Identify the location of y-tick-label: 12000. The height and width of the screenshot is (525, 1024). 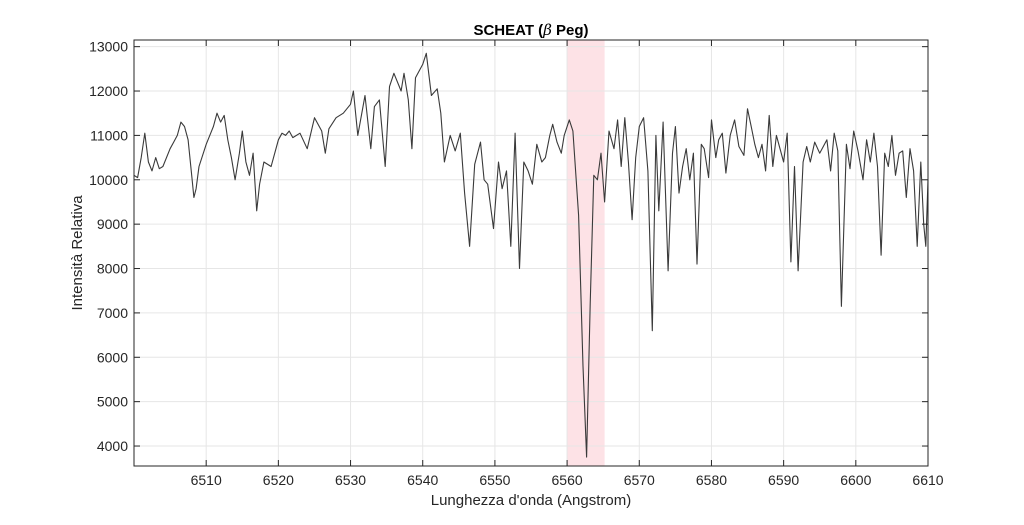
(108, 91).